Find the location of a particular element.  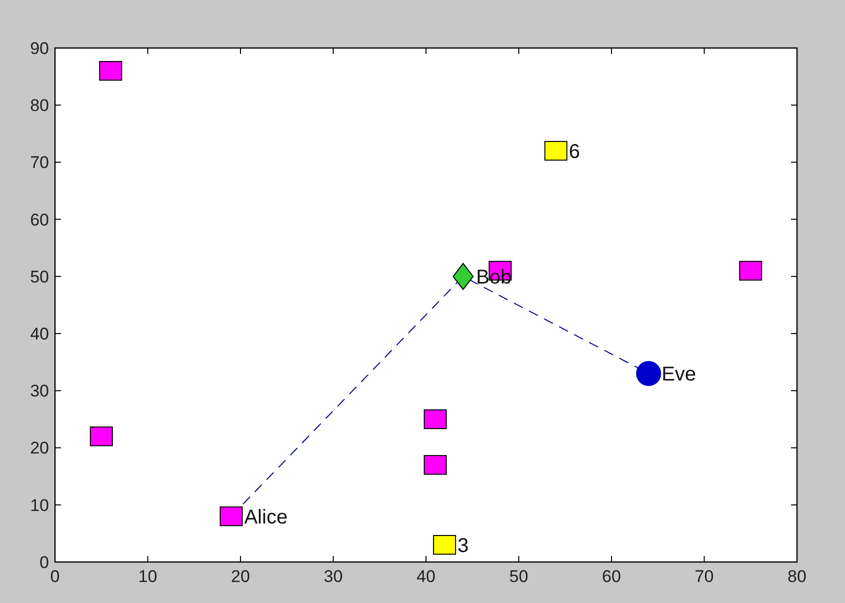

y-tick-label: 10 is located at coordinates (39, 505).